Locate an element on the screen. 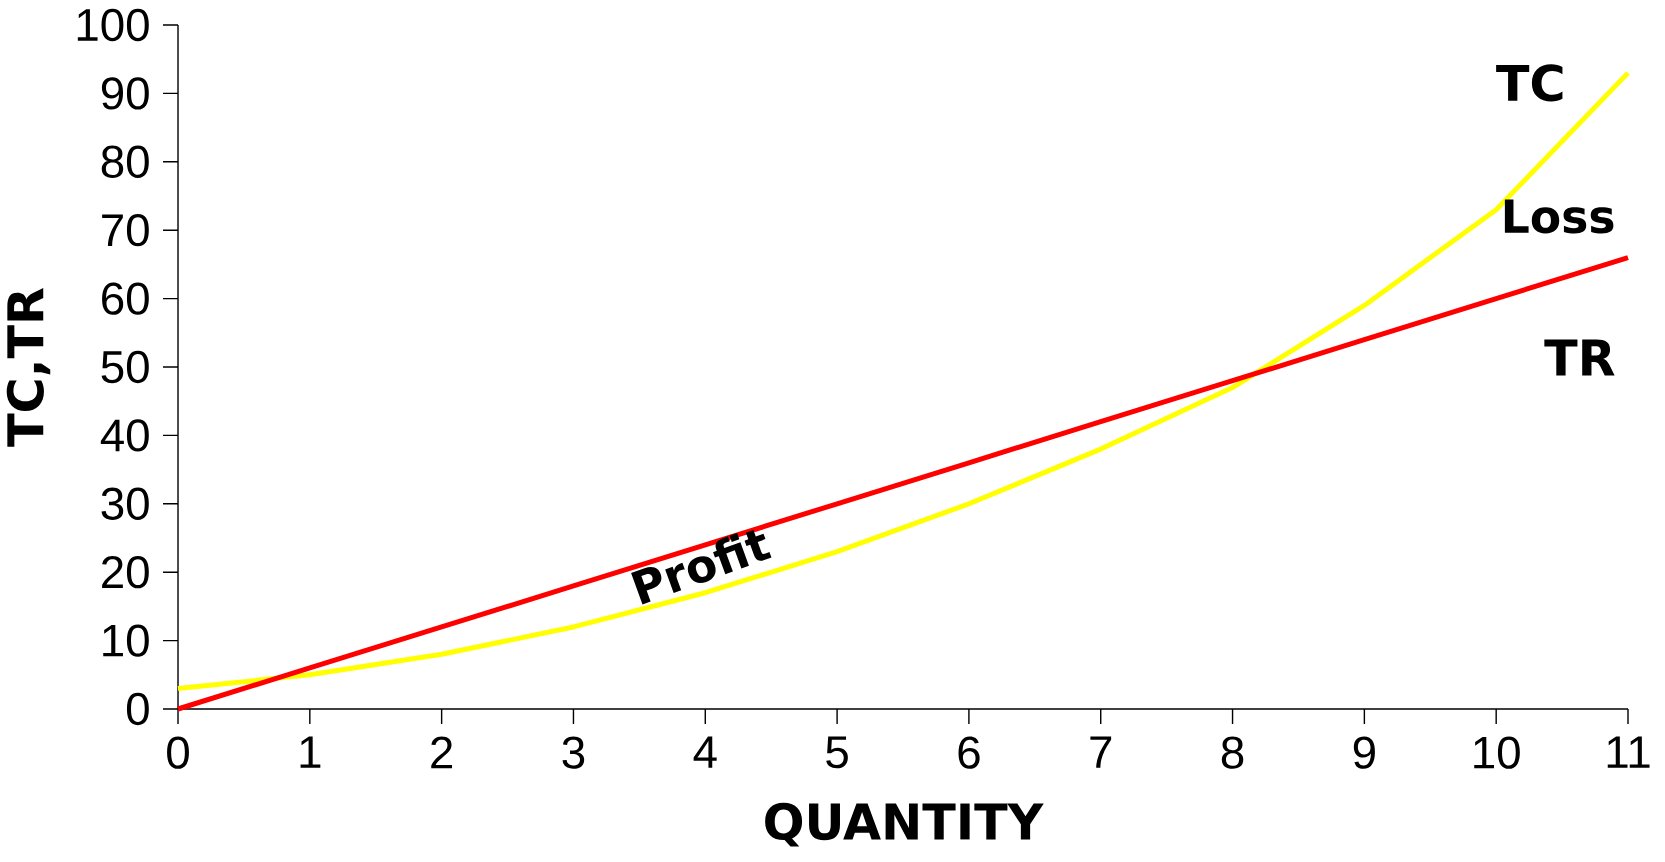  x-tick-label: 3 is located at coordinates (573, 752).